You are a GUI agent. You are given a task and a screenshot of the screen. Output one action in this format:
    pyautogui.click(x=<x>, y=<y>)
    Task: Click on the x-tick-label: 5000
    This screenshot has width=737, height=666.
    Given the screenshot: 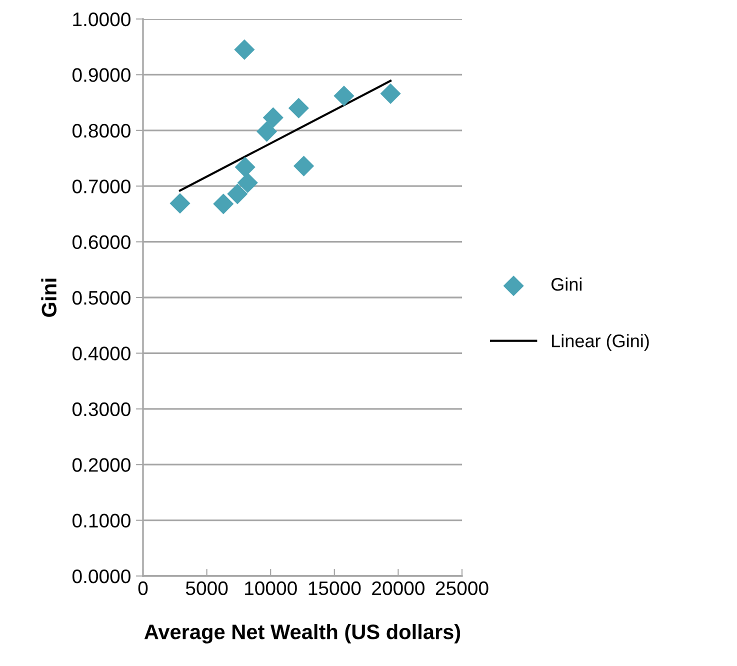 What is the action you would take?
    pyautogui.click(x=207, y=588)
    